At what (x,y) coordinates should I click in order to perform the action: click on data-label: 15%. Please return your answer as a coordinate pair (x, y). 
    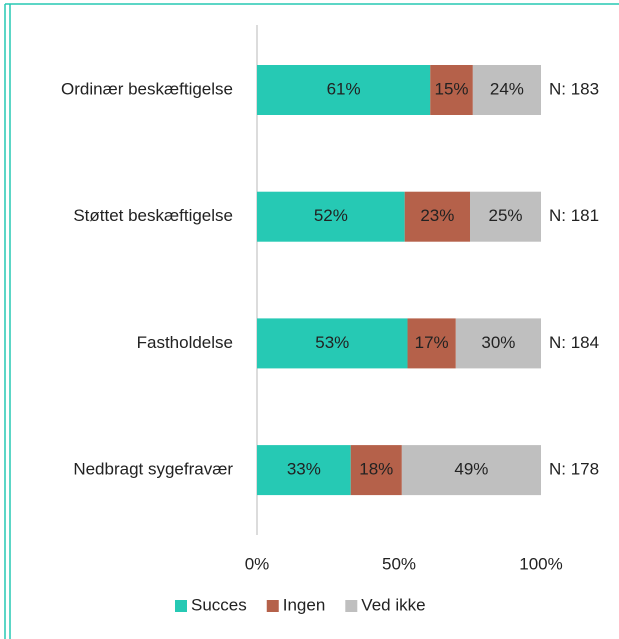
    Looking at the image, I should click on (452, 88).